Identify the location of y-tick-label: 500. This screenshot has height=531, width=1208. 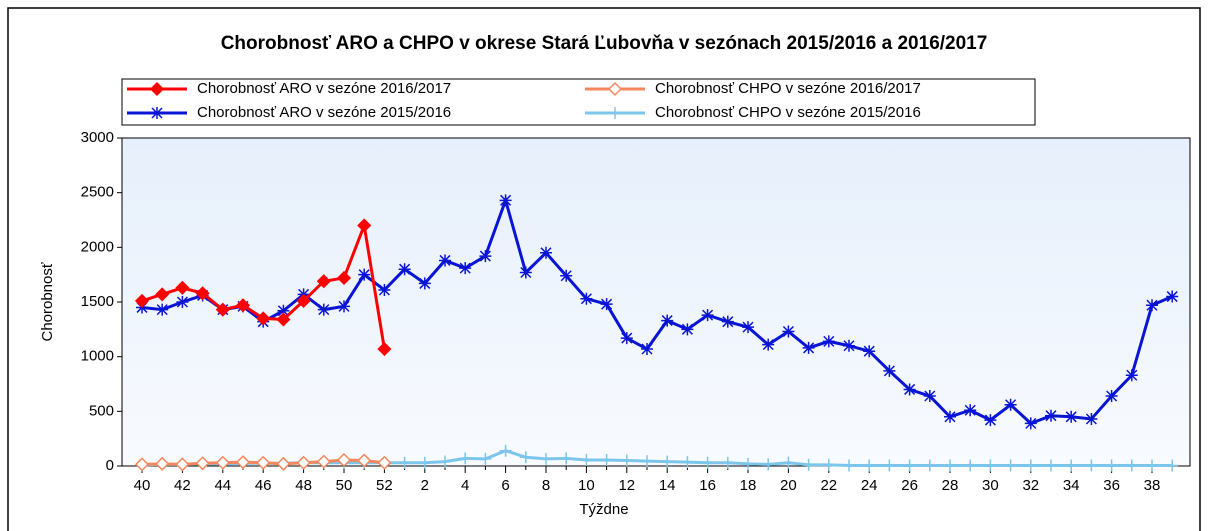
(101, 410).